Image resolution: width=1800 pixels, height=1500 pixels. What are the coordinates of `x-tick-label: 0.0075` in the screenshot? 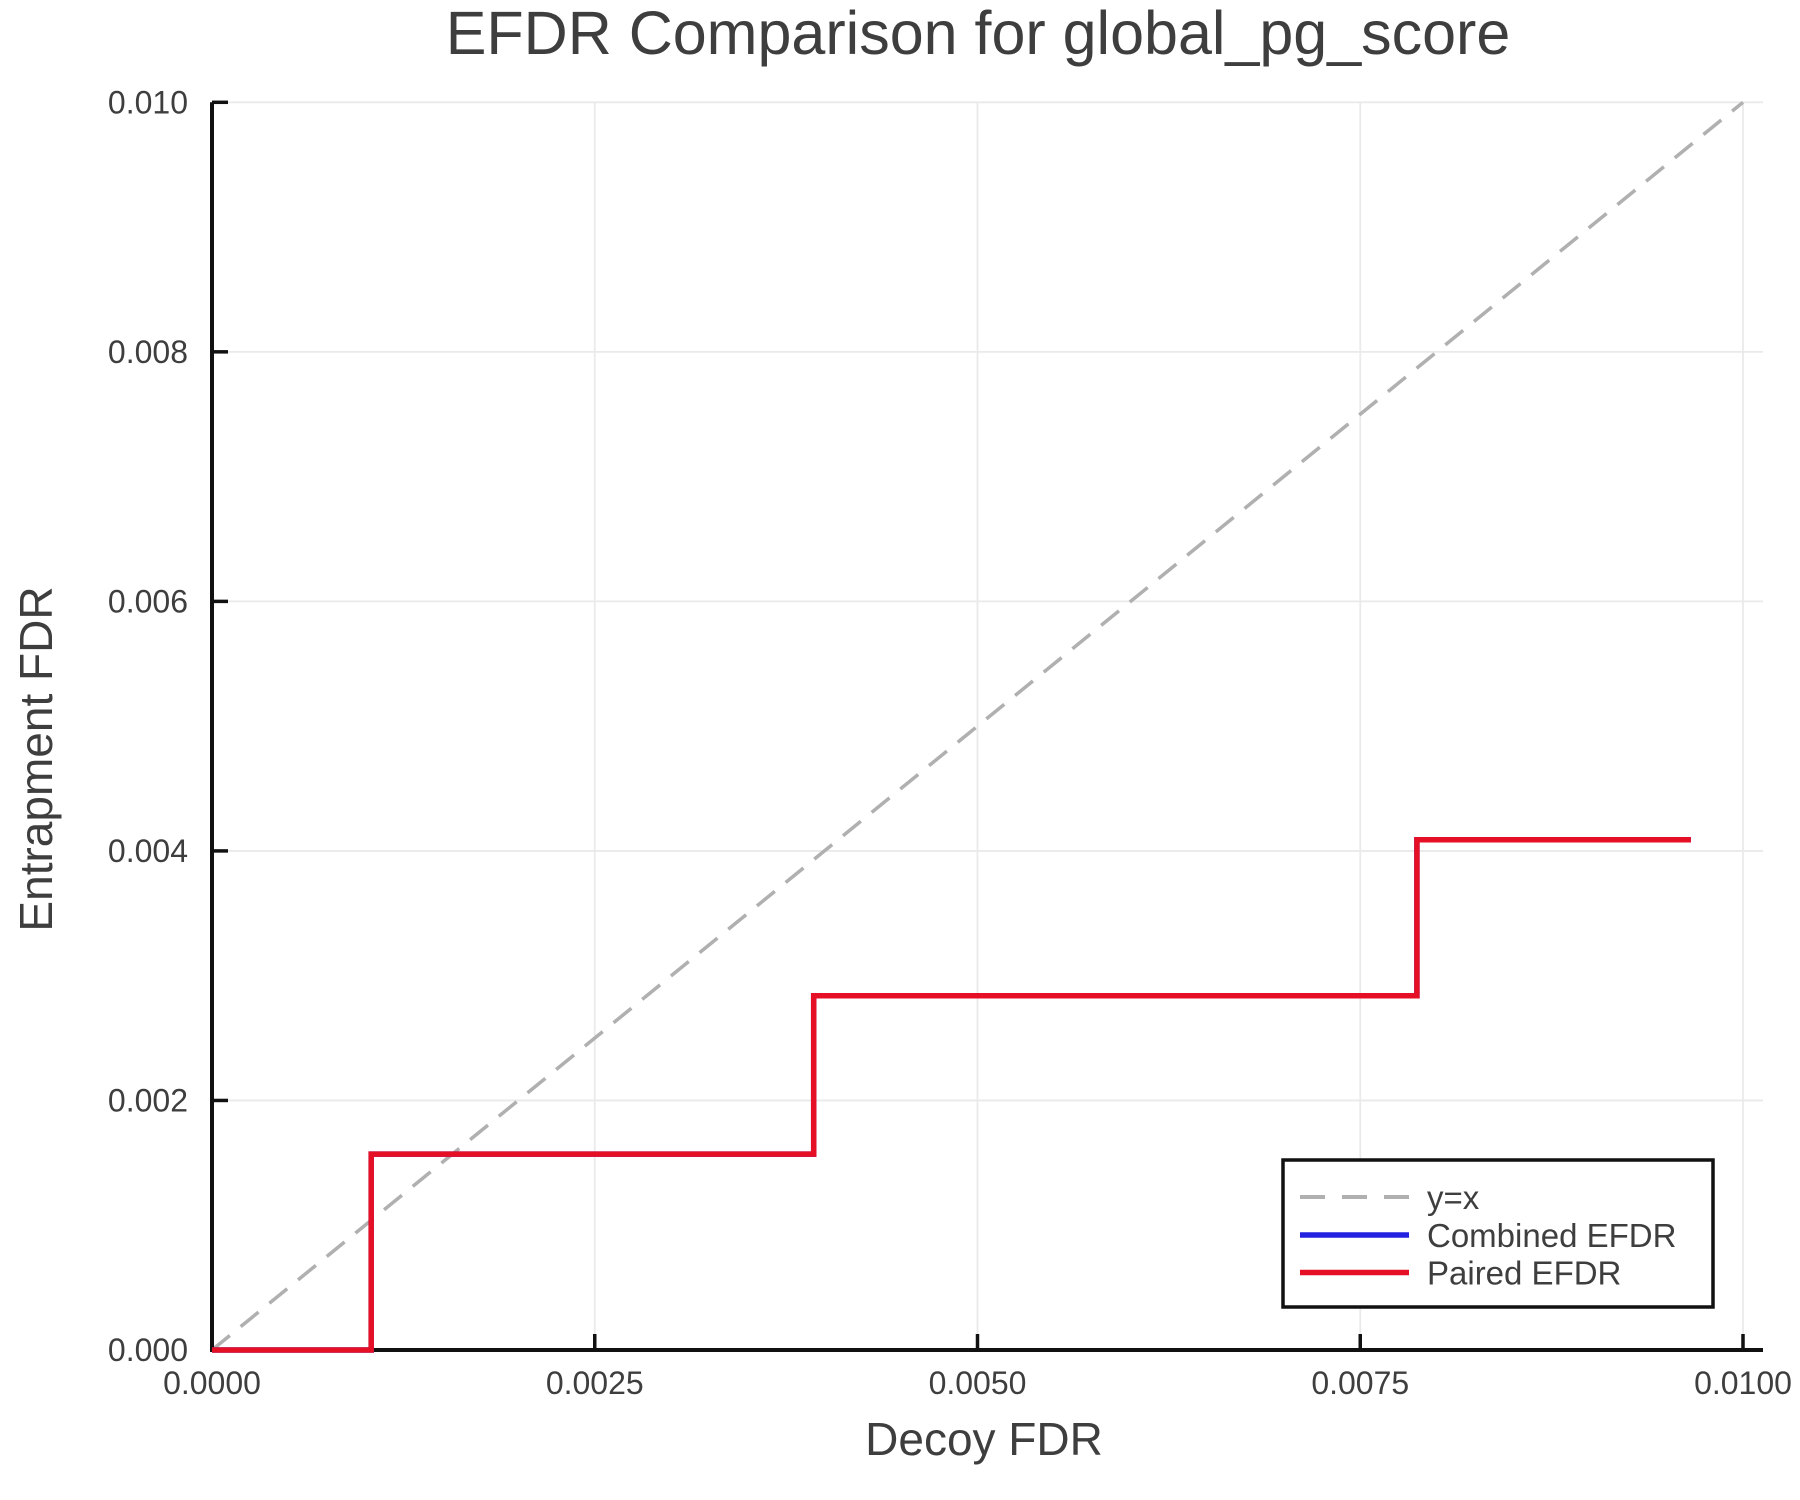 It's located at (1360, 1383).